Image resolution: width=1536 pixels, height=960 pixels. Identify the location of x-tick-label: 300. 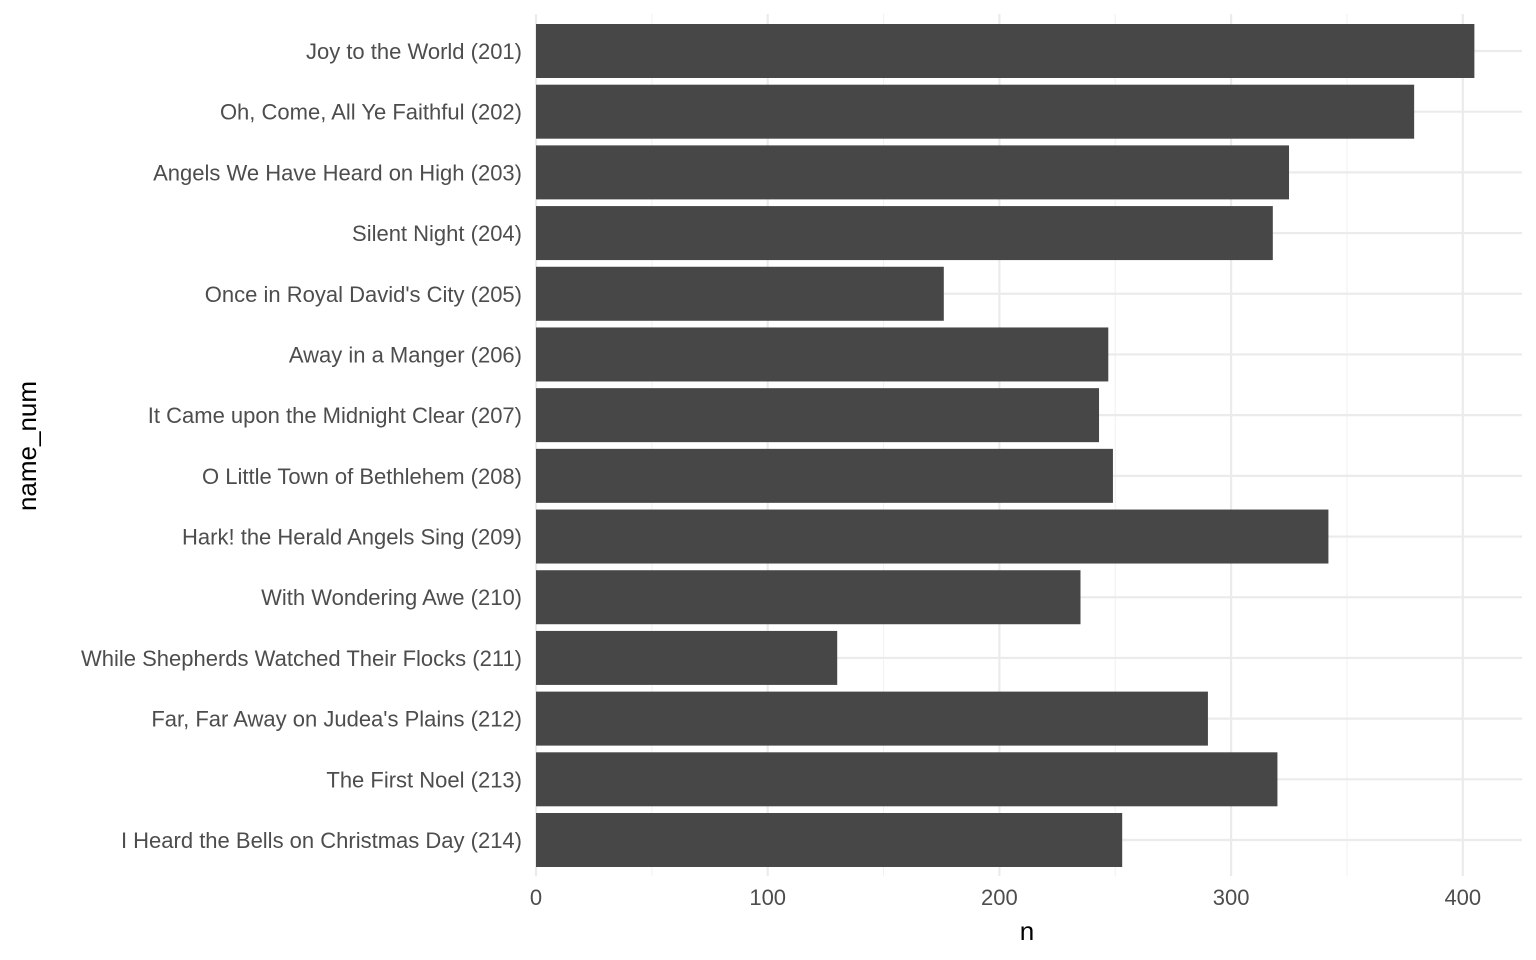
(1231, 897).